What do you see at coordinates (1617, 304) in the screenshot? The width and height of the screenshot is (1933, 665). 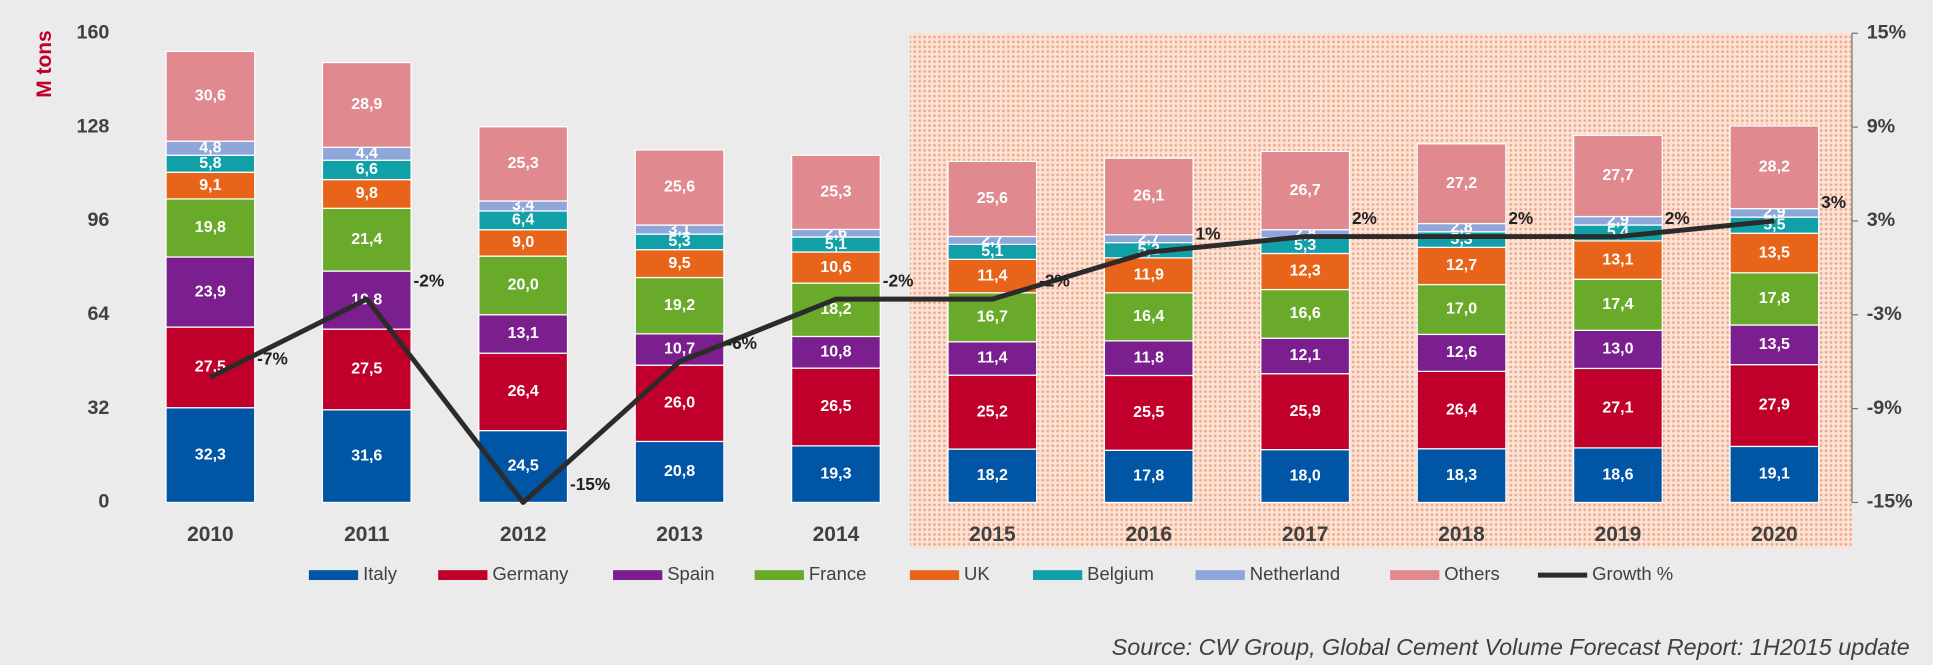 I see `data-label: 17,4` at bounding box center [1617, 304].